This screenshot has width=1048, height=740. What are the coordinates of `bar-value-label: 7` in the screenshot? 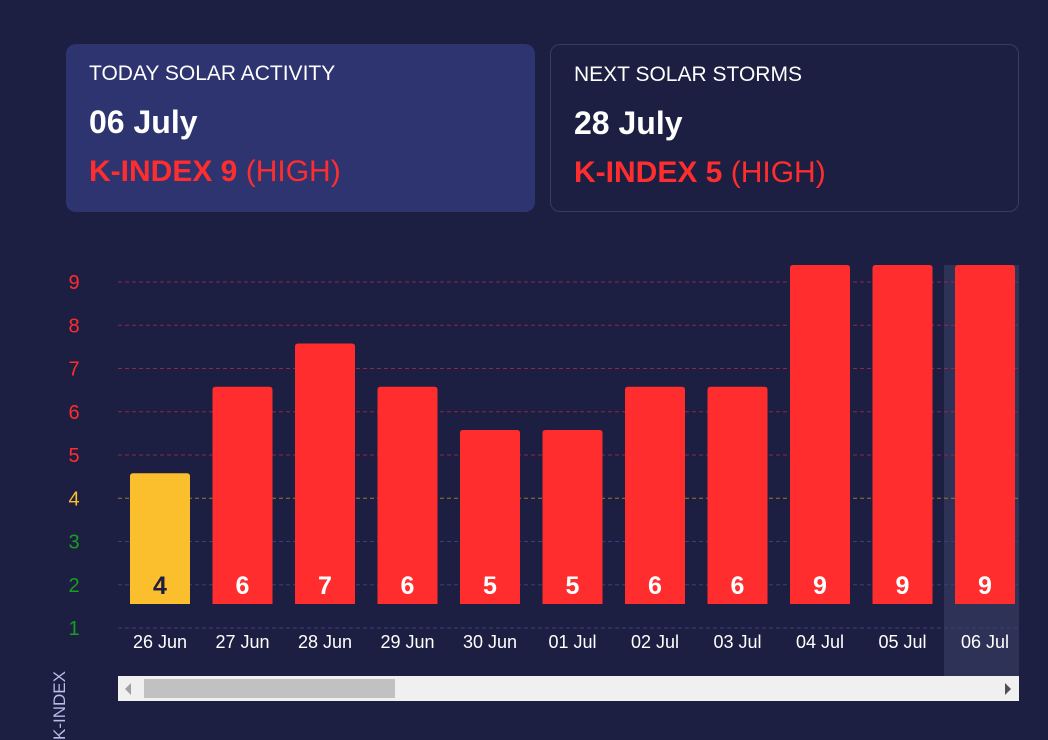 It's located at (325, 586).